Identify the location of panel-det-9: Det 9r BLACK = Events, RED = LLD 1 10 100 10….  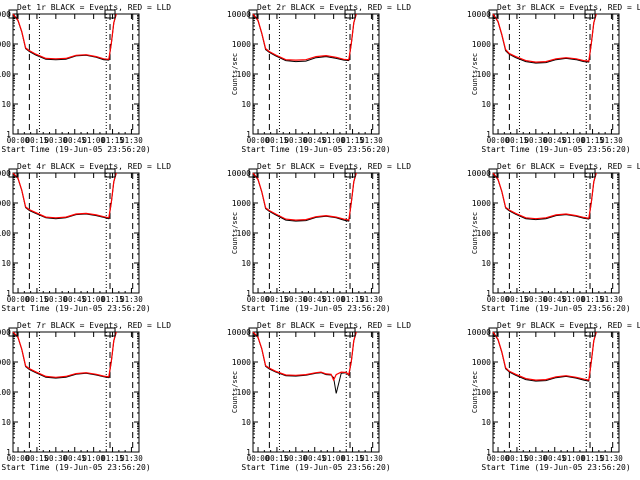
(553, 396).